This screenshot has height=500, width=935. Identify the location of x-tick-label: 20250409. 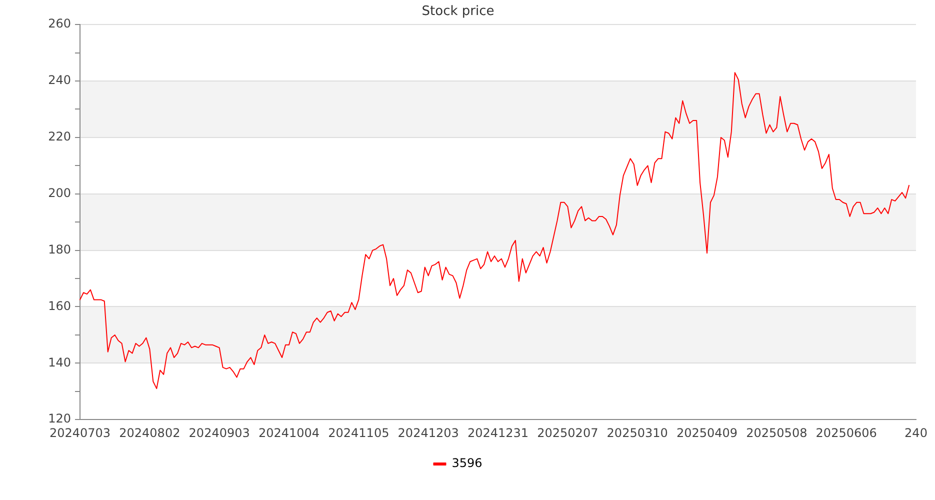
(707, 433).